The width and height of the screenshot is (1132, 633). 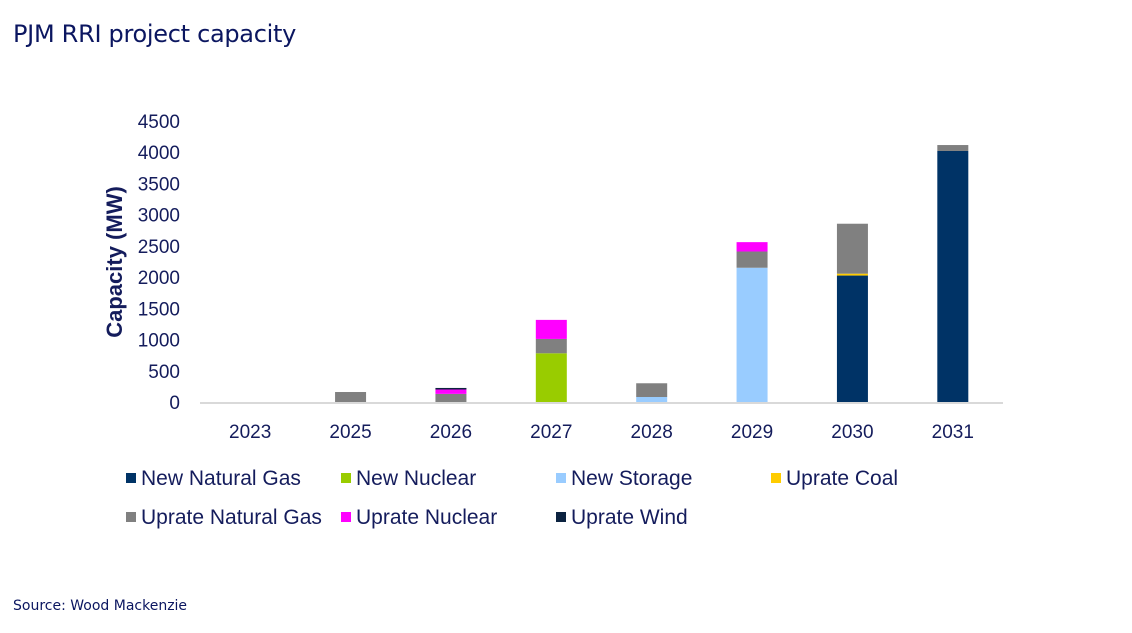 I want to click on x-tick-label: 2027, so click(x=551, y=432).